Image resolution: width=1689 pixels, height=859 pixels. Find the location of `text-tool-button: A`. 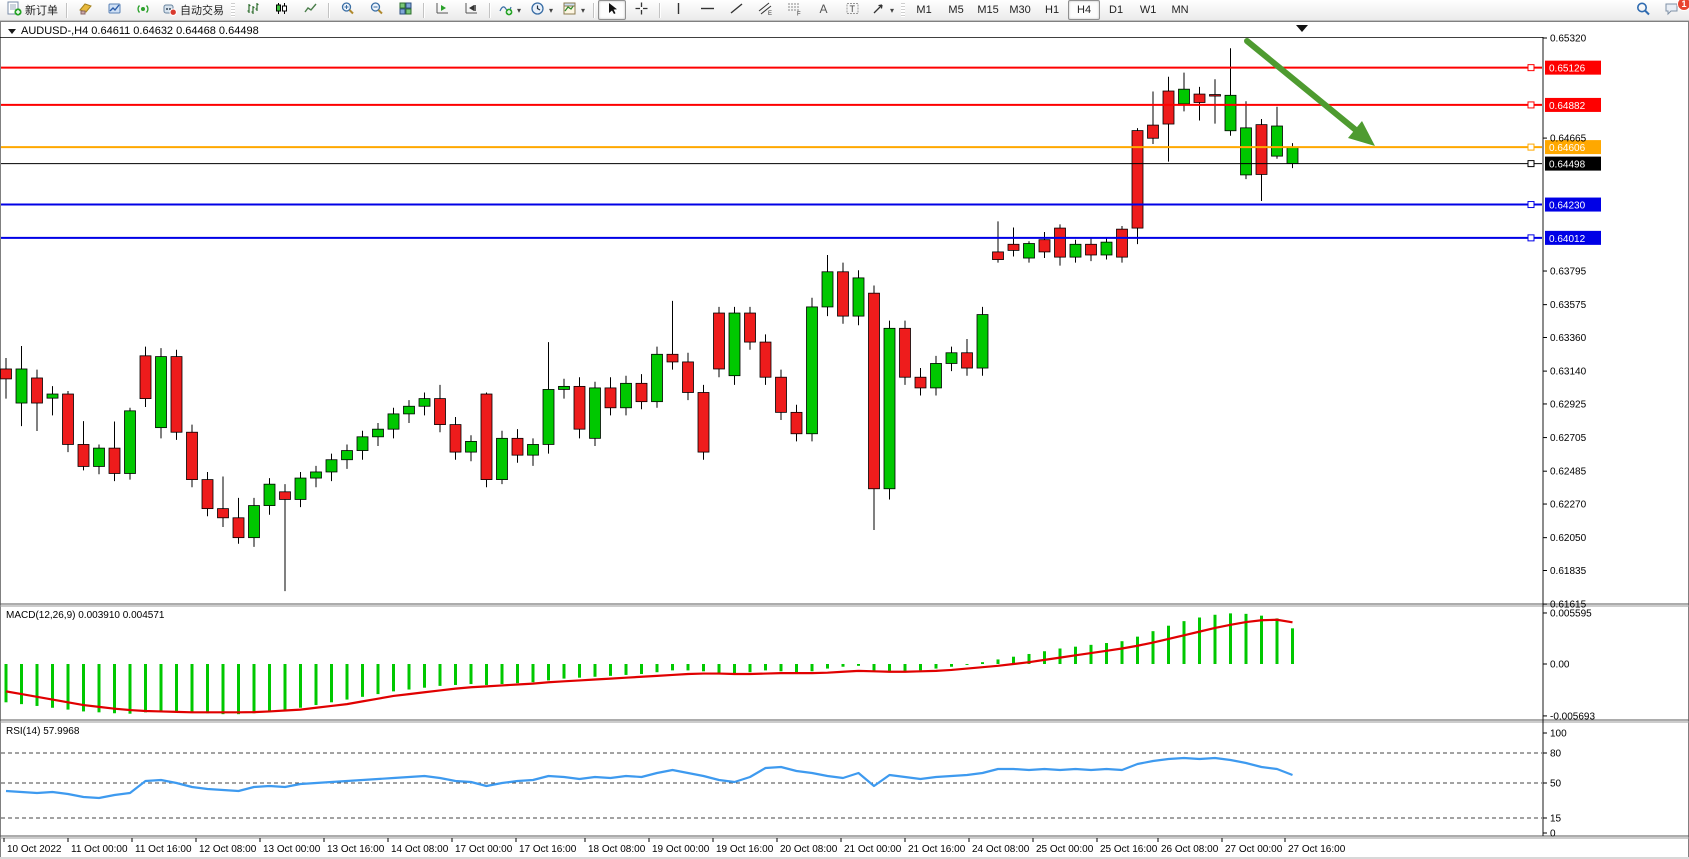

text-tool-button: A is located at coordinates (823, 10).